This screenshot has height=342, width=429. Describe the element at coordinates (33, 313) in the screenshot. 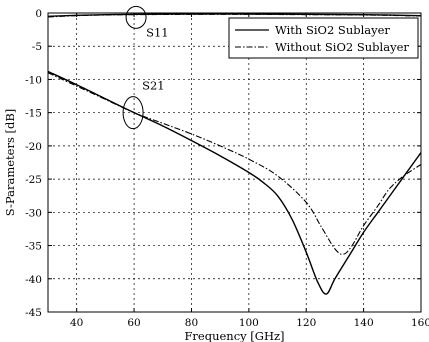

I see `y-tick-label: -45` at that location.